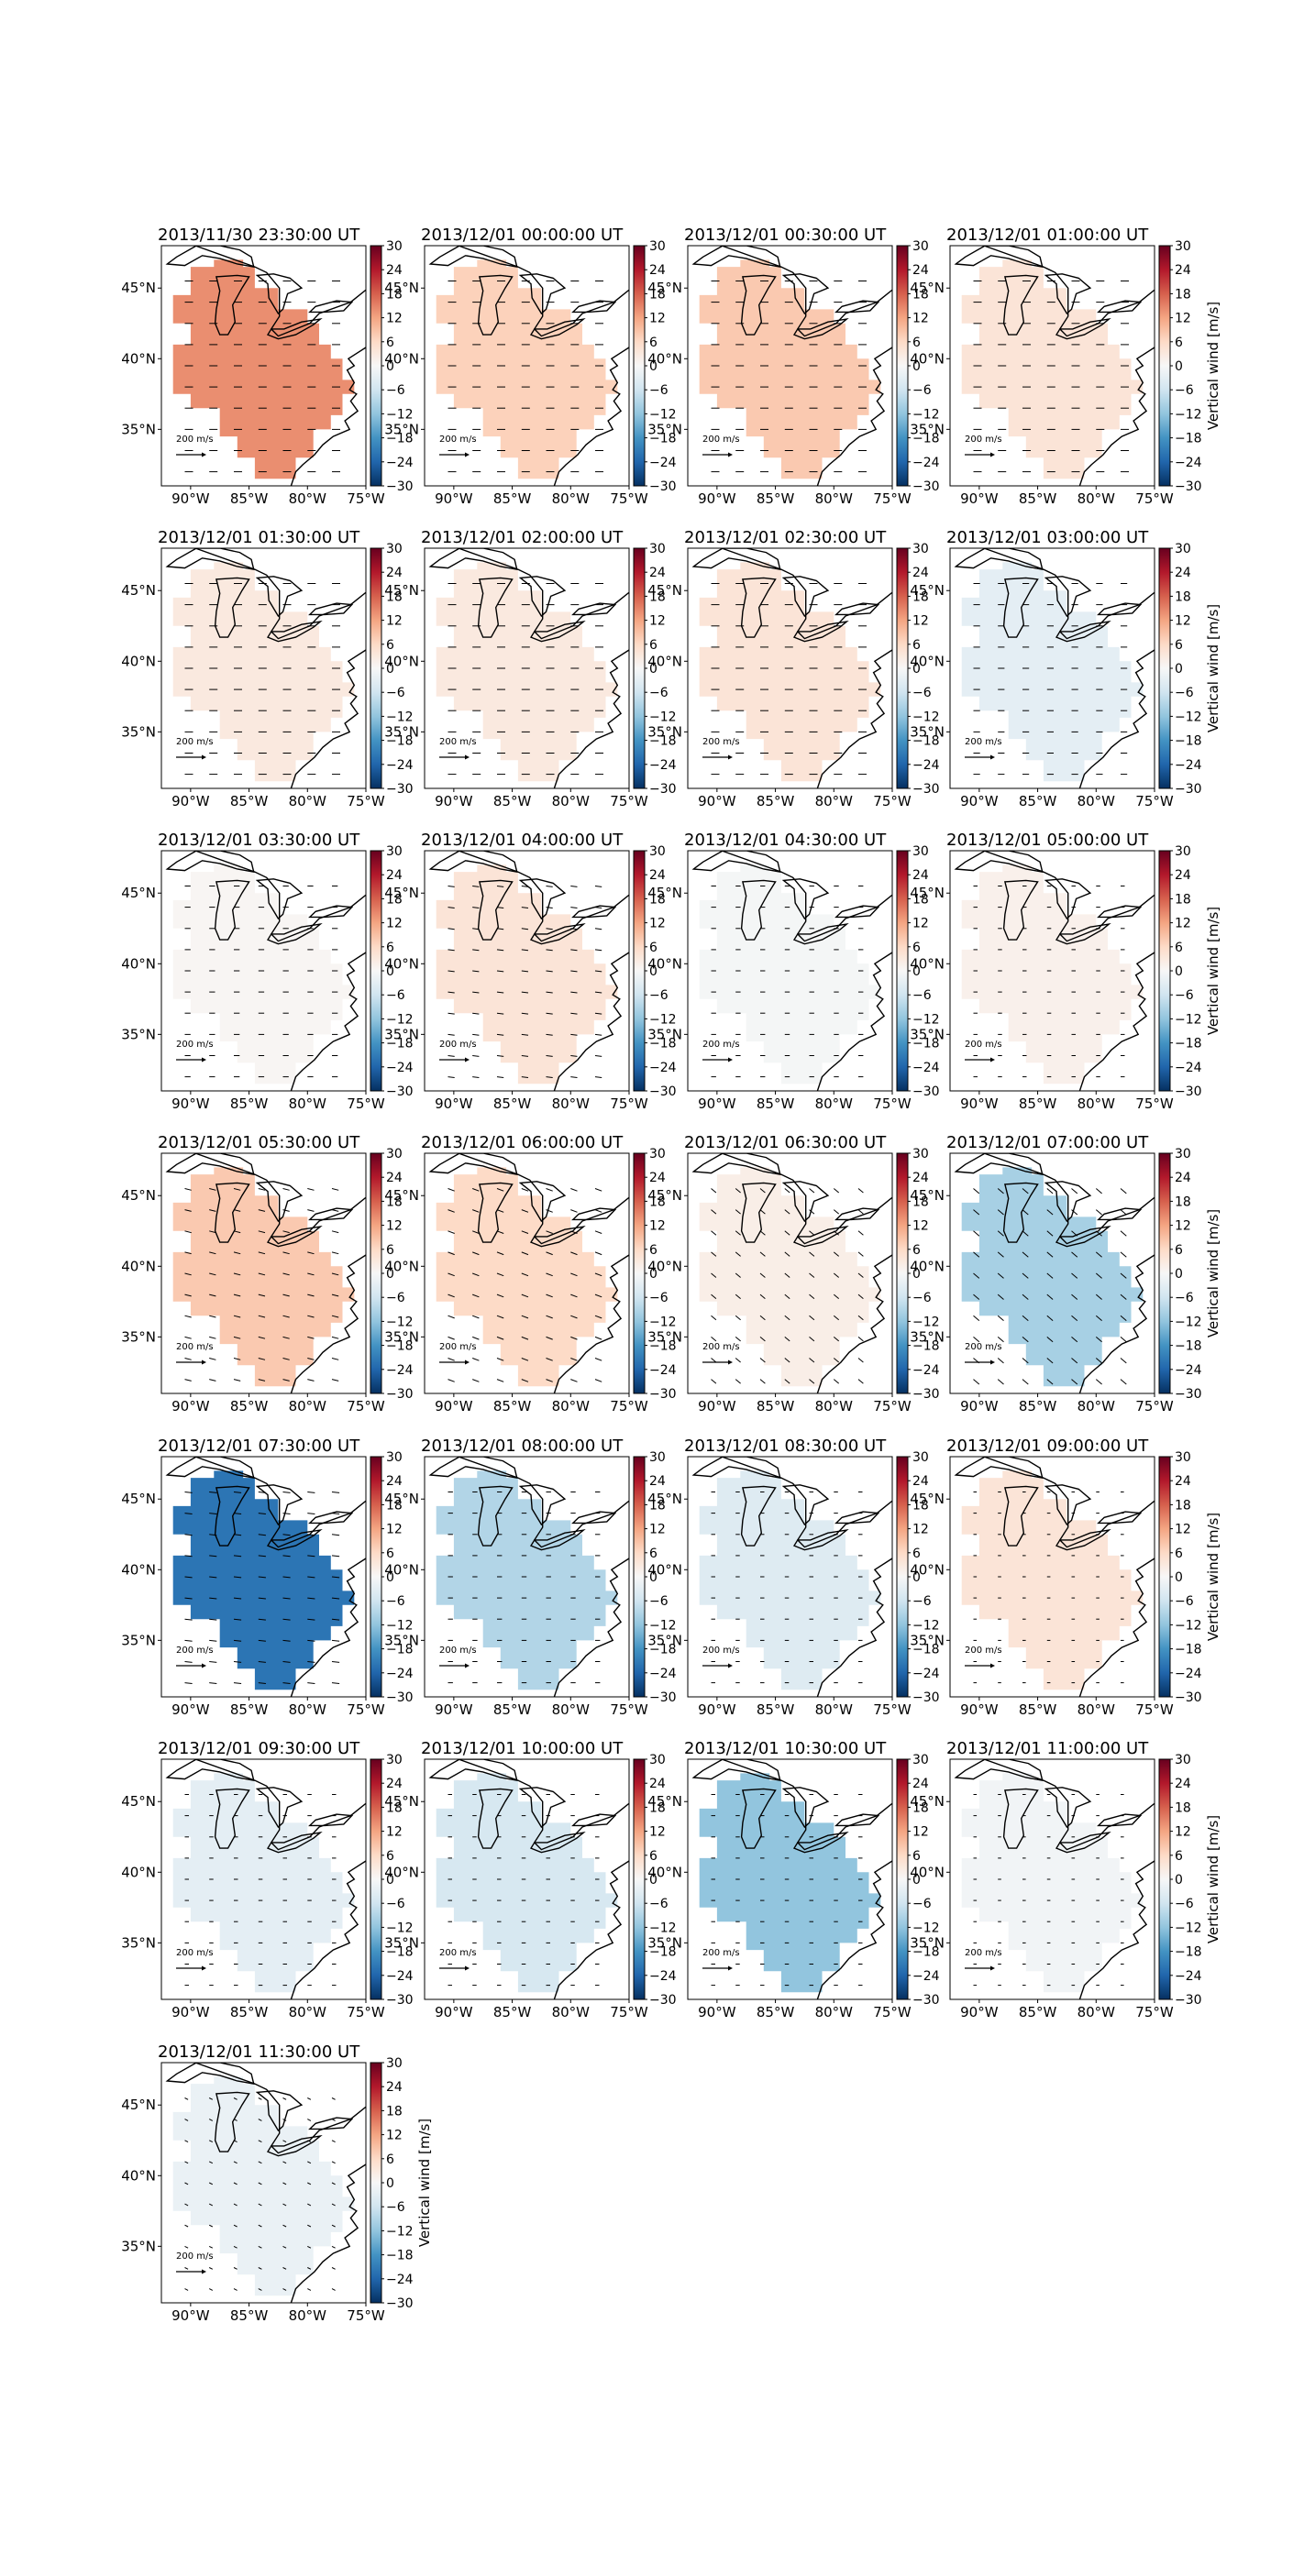 This screenshot has height=2576, width=1293. What do you see at coordinates (663, 1068) in the screenshot?
I see `colorbar-tick-label: −24` at bounding box center [663, 1068].